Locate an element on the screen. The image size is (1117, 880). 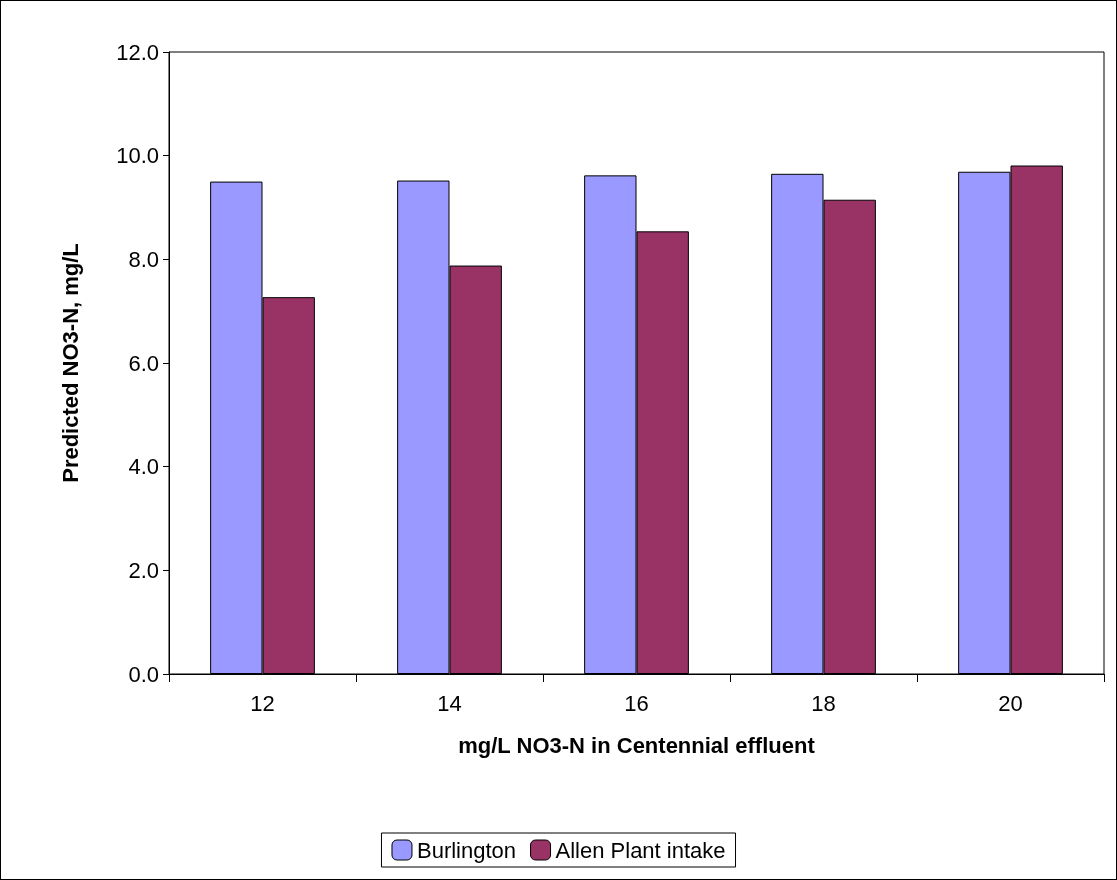
legend-label: Allen Plant intake is located at coordinates (640, 850).